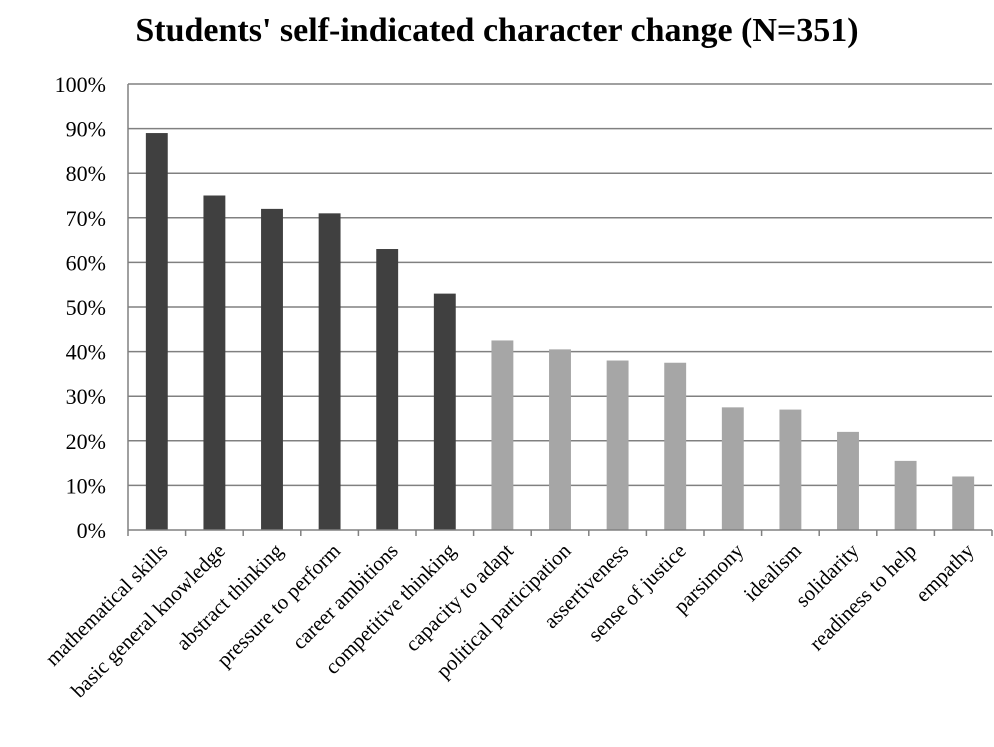  What do you see at coordinates (86, 485) in the screenshot?
I see `y-tick-label: 10%` at bounding box center [86, 485].